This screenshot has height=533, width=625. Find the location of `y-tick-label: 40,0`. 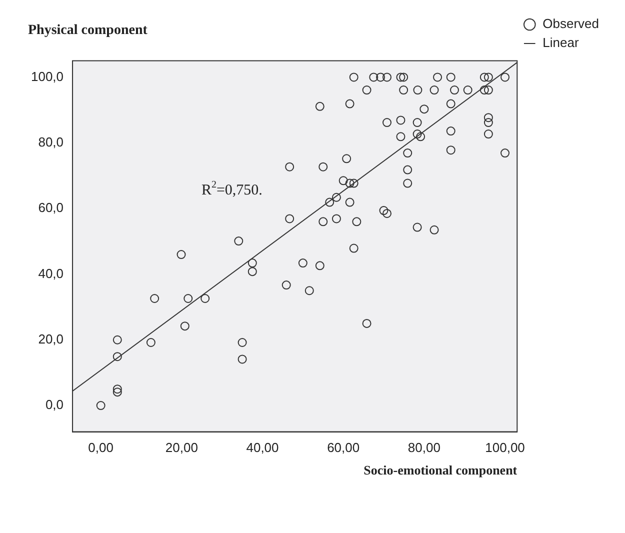

y-tick-label: 40,0 is located at coordinates (51, 273).